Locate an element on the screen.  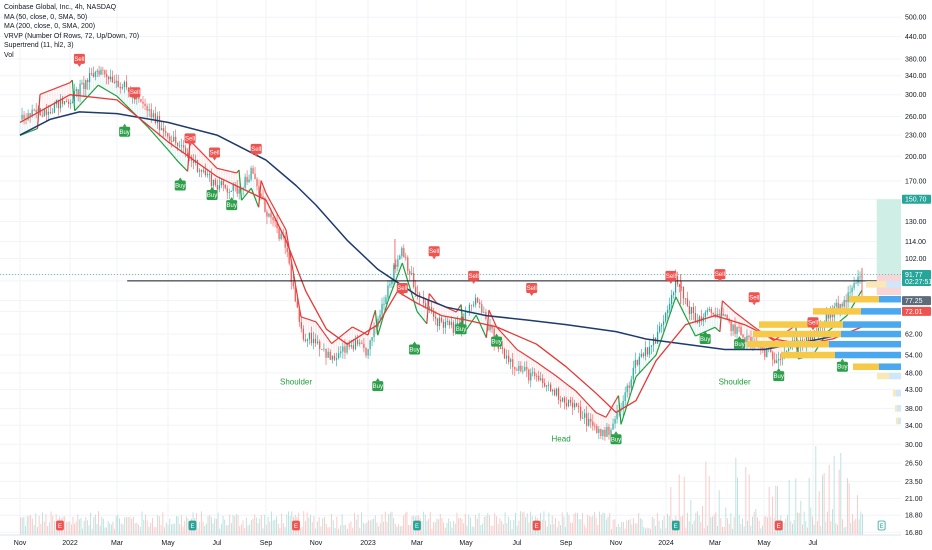
indicator-vrvp: VRVP (Number Of Rows, 72, Up/Down, 70) is located at coordinates (72, 36).